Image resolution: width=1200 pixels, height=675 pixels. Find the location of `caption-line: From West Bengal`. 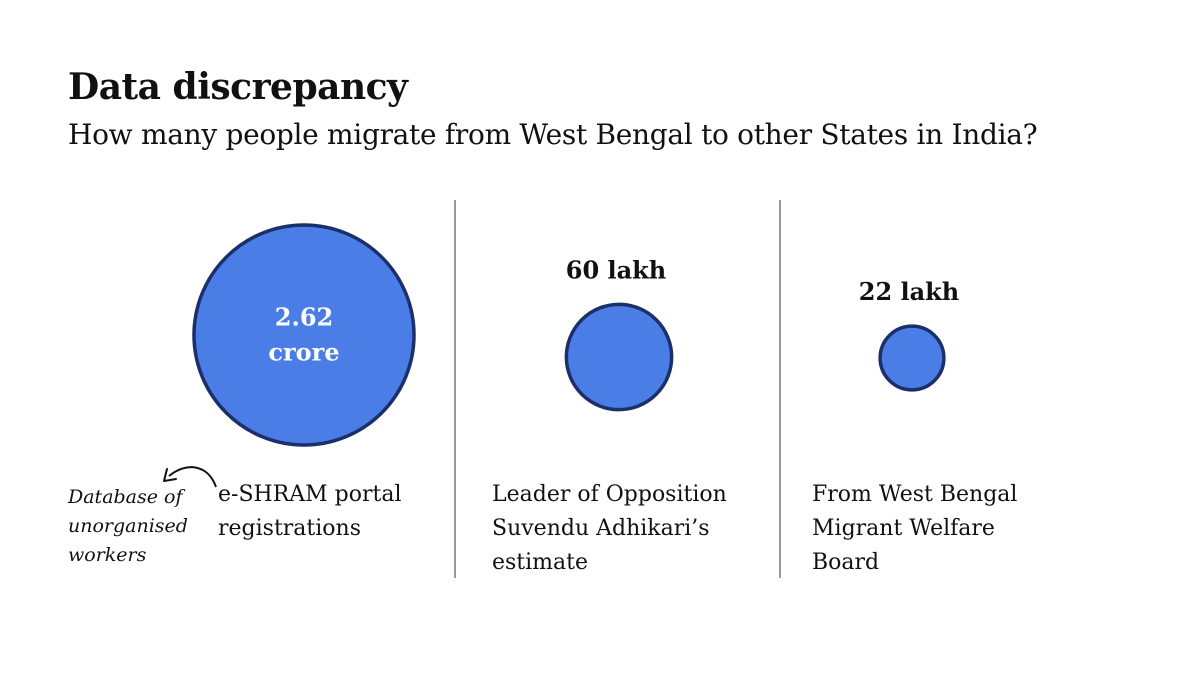

caption-line: From West Bengal is located at coordinates (915, 494).